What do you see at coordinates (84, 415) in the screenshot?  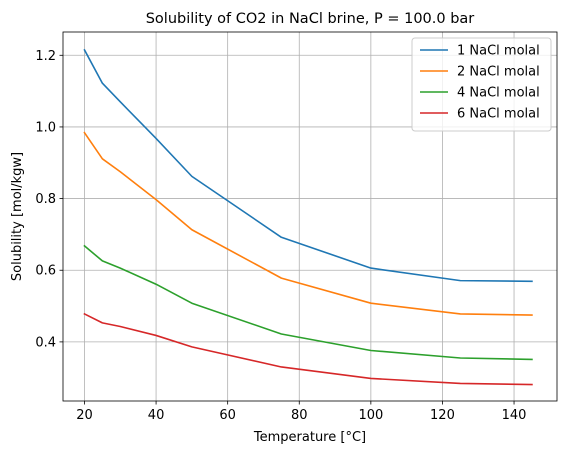 I see `x-tick-label: 20` at bounding box center [84, 415].